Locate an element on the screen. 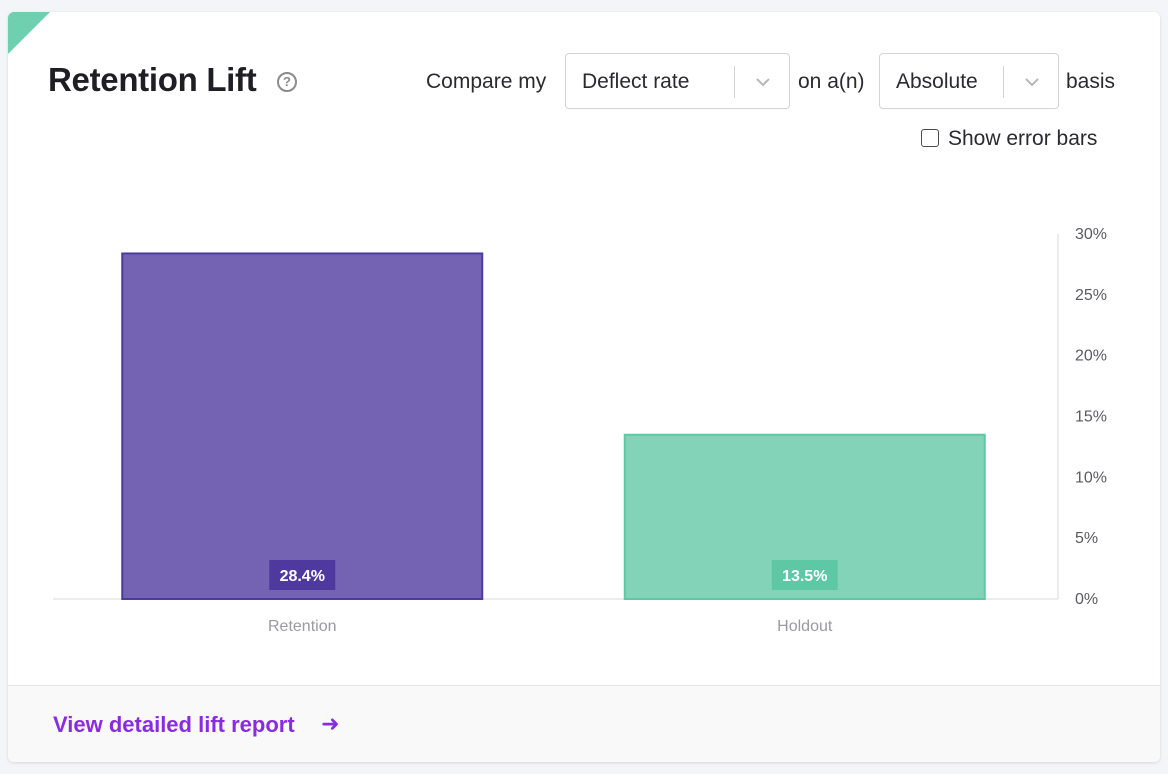 The height and width of the screenshot is (774, 1168). bar-retention is located at coordinates (302, 426).